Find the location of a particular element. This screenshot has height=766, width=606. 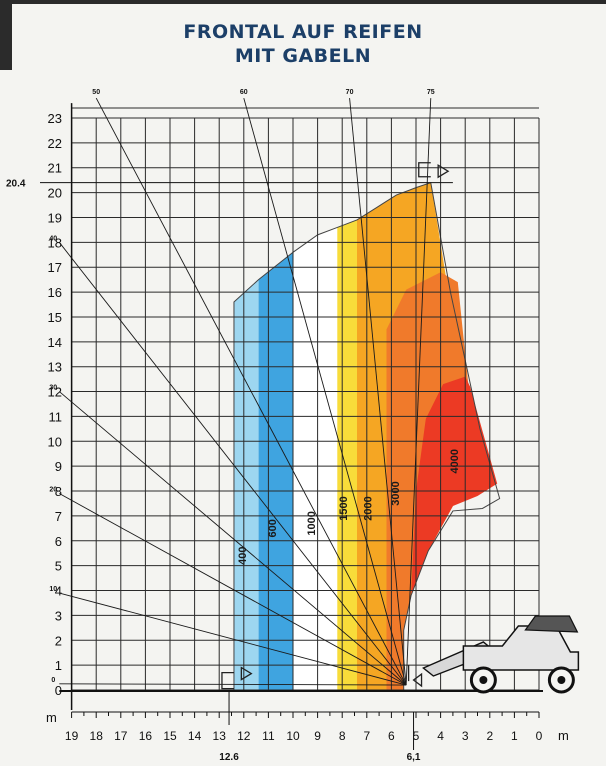

top-border is located at coordinates (303, 2).